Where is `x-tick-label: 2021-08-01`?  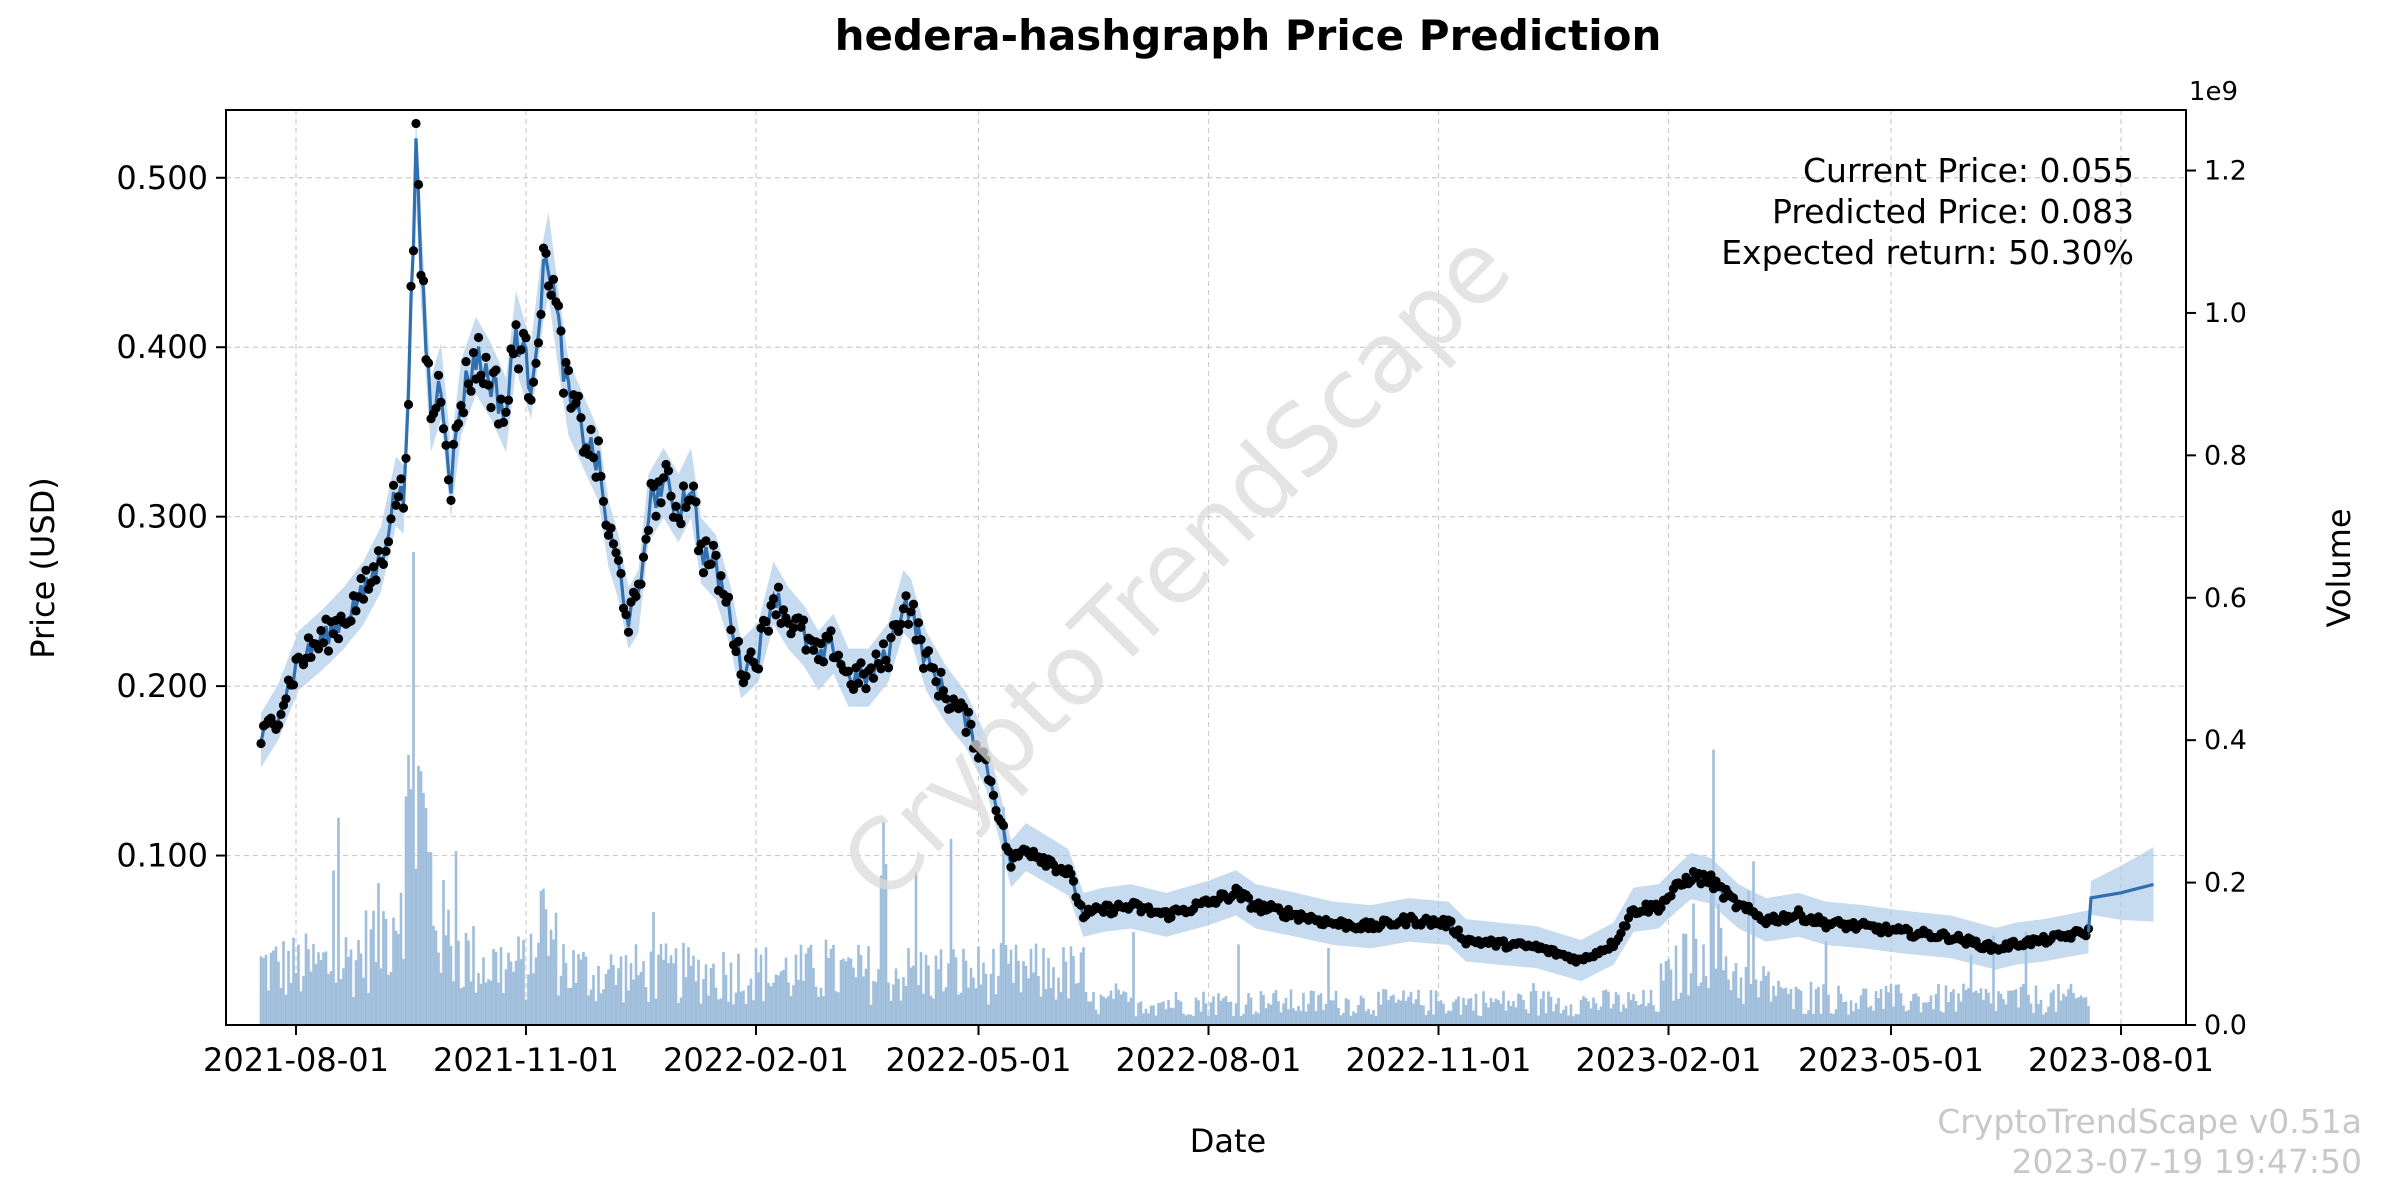
x-tick-label: 2021-08-01 is located at coordinates (296, 1060).